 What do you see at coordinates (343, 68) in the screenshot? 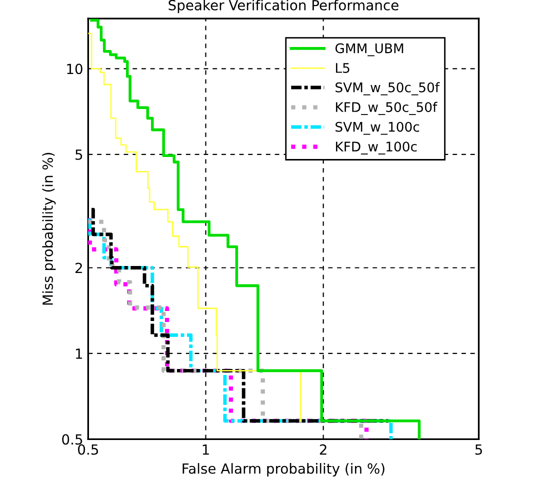
I see `legend-label: L5` at bounding box center [343, 68].